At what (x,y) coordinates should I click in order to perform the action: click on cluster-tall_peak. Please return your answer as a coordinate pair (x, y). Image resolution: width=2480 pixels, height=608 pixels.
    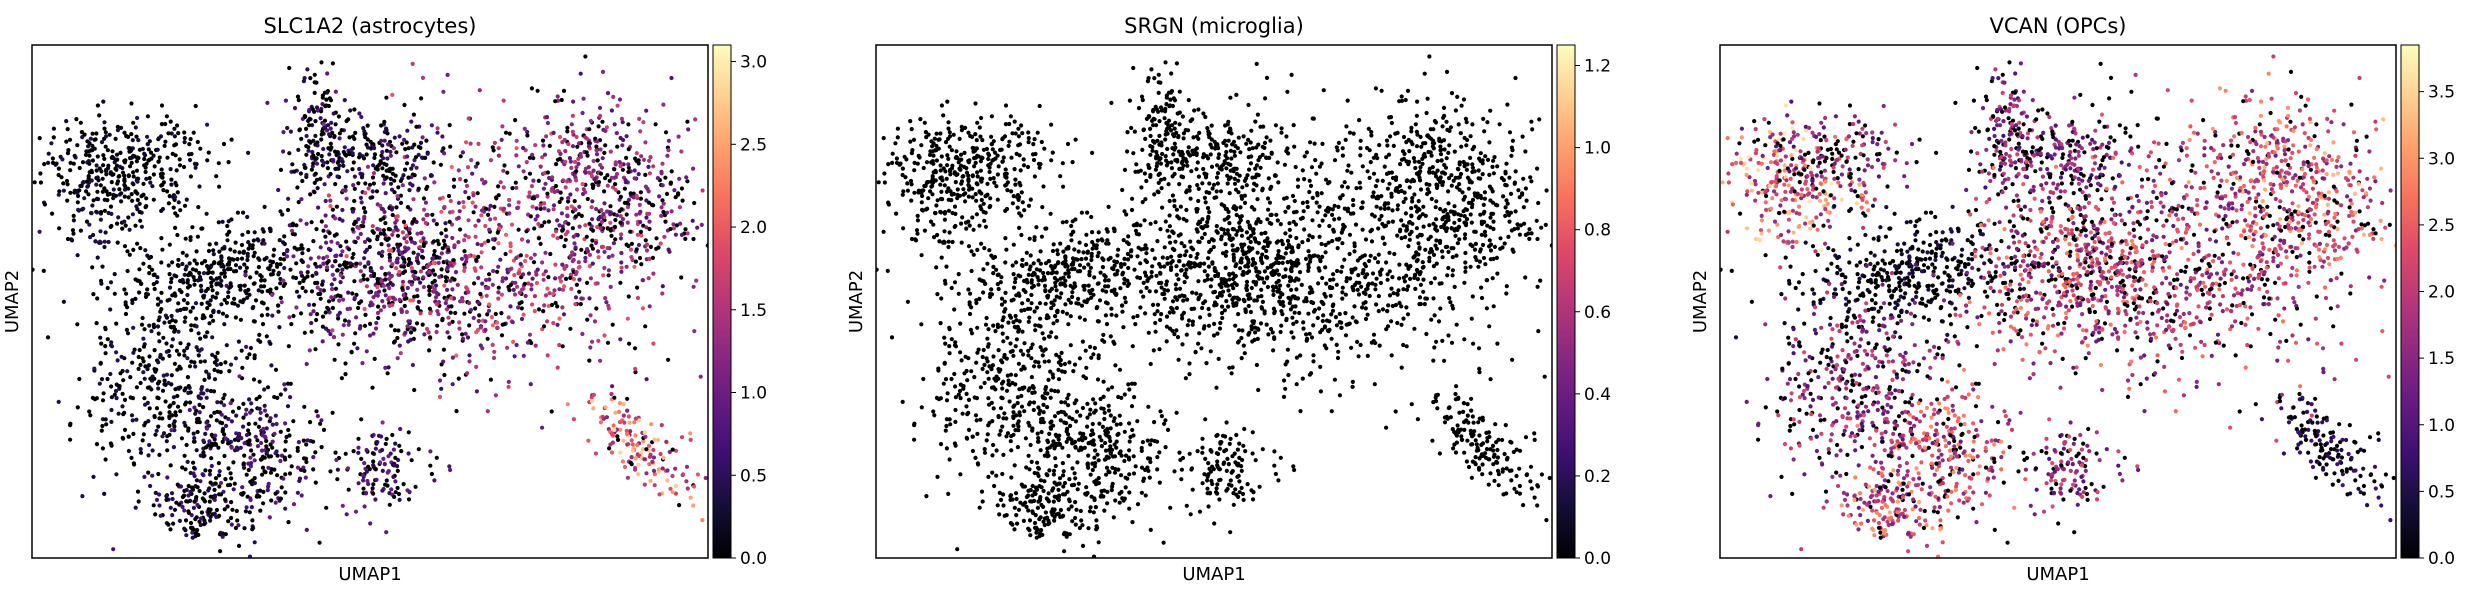
    Looking at the image, I should click on (314, 136).